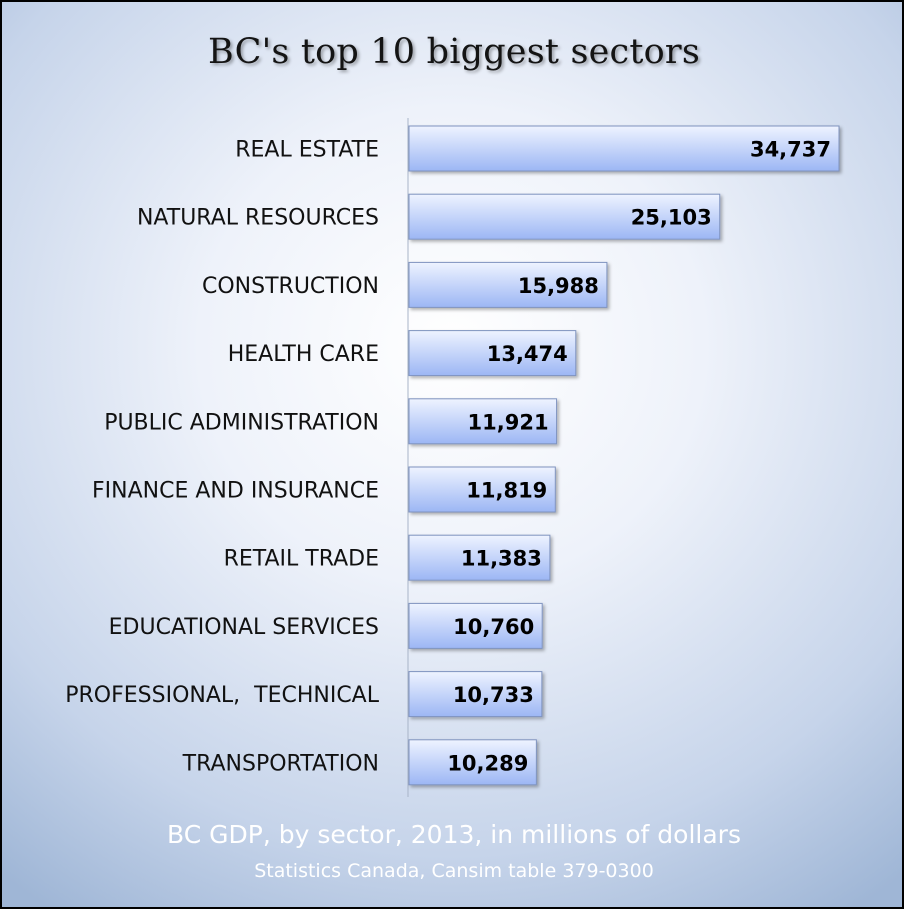 The width and height of the screenshot is (904, 909). What do you see at coordinates (258, 218) in the screenshot?
I see `category-label: NATURAL RESOURCES` at bounding box center [258, 218].